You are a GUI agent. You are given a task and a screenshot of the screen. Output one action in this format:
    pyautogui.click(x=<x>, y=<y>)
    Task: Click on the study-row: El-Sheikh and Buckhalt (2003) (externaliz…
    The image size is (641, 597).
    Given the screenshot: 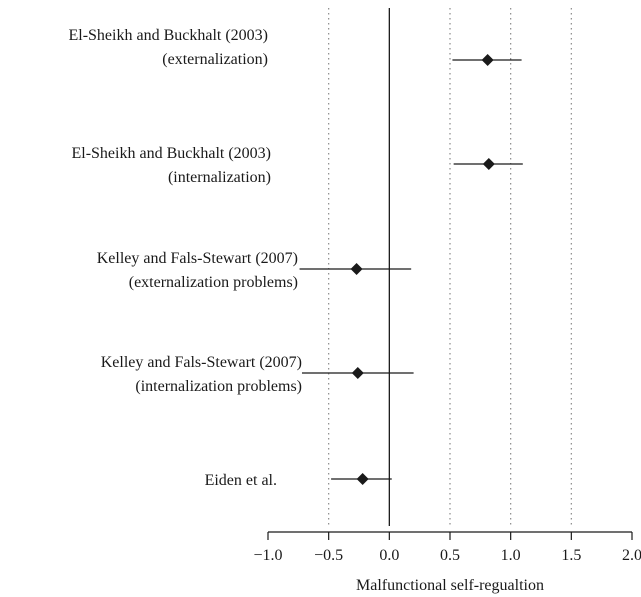 What is the action you would take?
    pyautogui.click(x=295, y=47)
    